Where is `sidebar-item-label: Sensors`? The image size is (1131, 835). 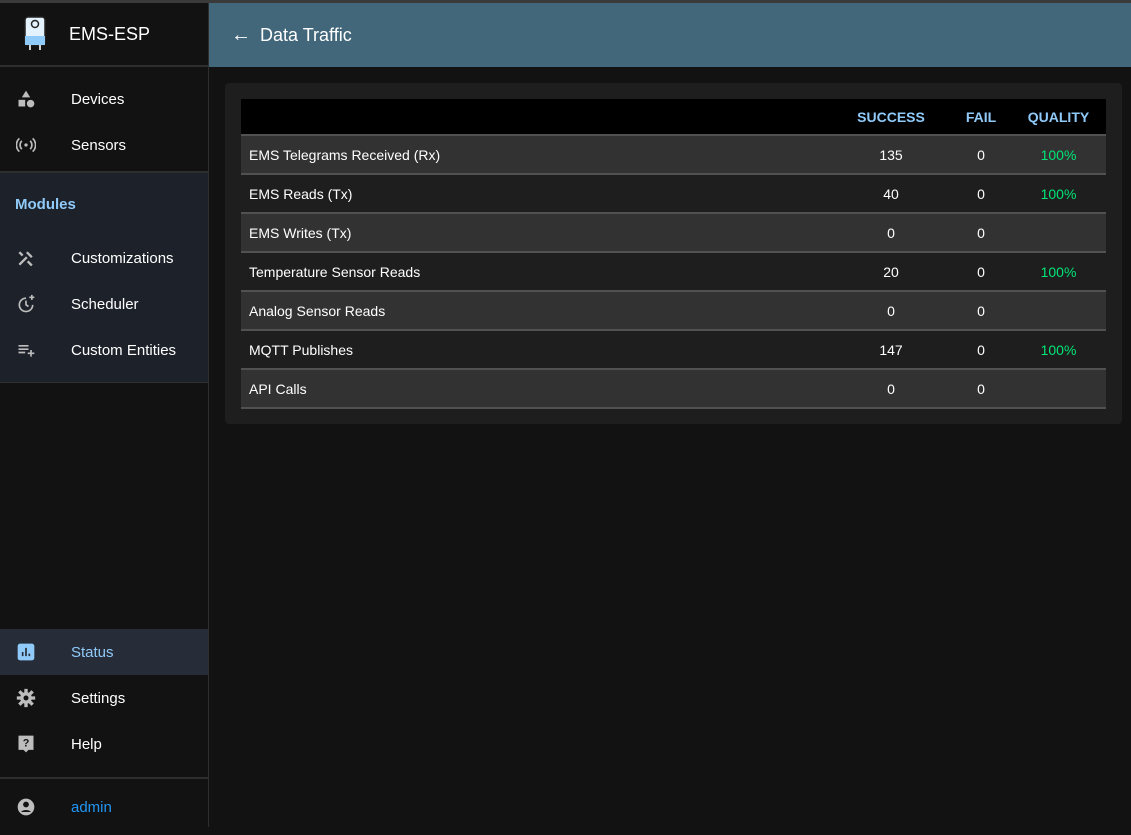 sidebar-item-label: Sensors is located at coordinates (99, 145).